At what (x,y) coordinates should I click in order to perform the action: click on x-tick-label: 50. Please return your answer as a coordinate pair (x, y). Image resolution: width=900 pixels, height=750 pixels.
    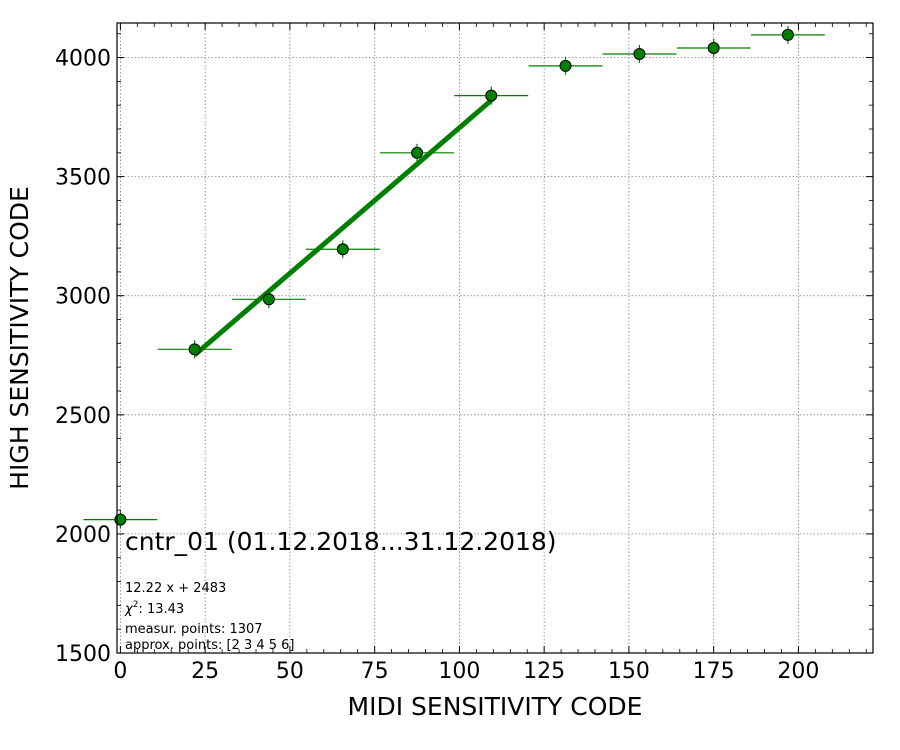
    Looking at the image, I should click on (290, 671).